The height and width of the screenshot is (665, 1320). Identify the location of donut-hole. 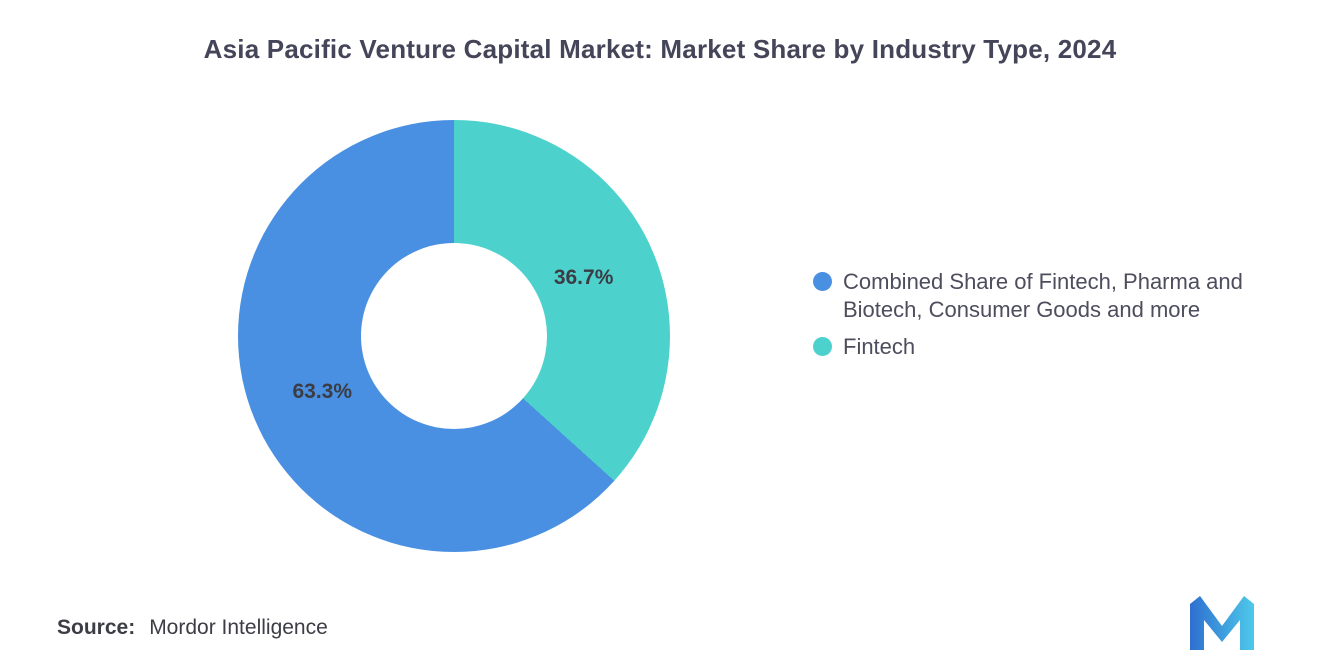
(454, 336).